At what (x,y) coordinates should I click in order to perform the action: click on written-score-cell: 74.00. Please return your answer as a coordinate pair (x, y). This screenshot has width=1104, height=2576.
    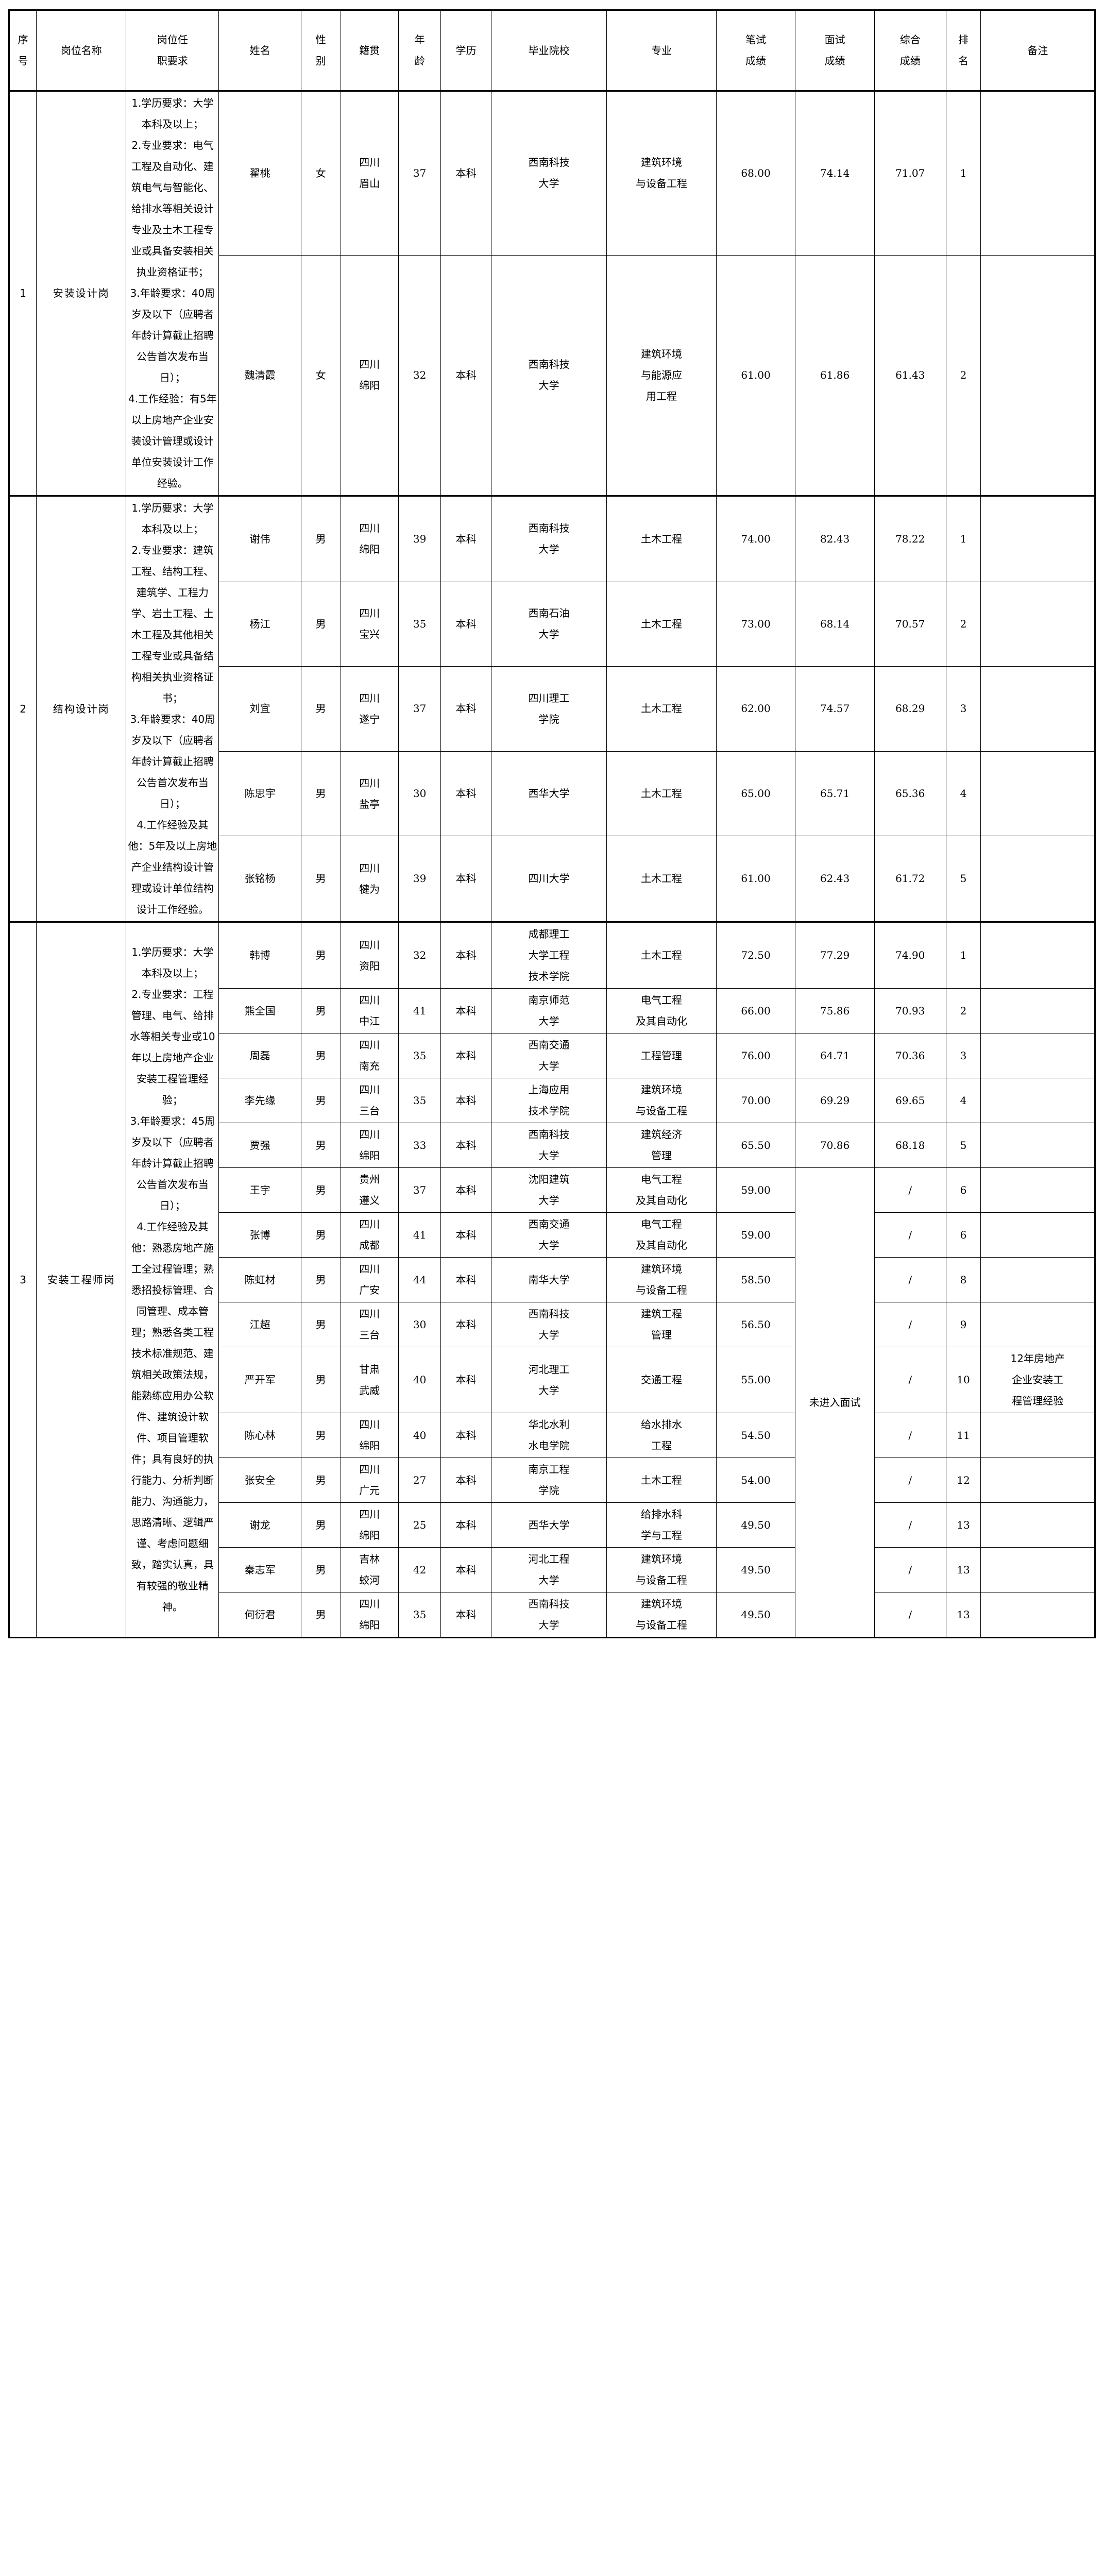
    Looking at the image, I should click on (756, 538).